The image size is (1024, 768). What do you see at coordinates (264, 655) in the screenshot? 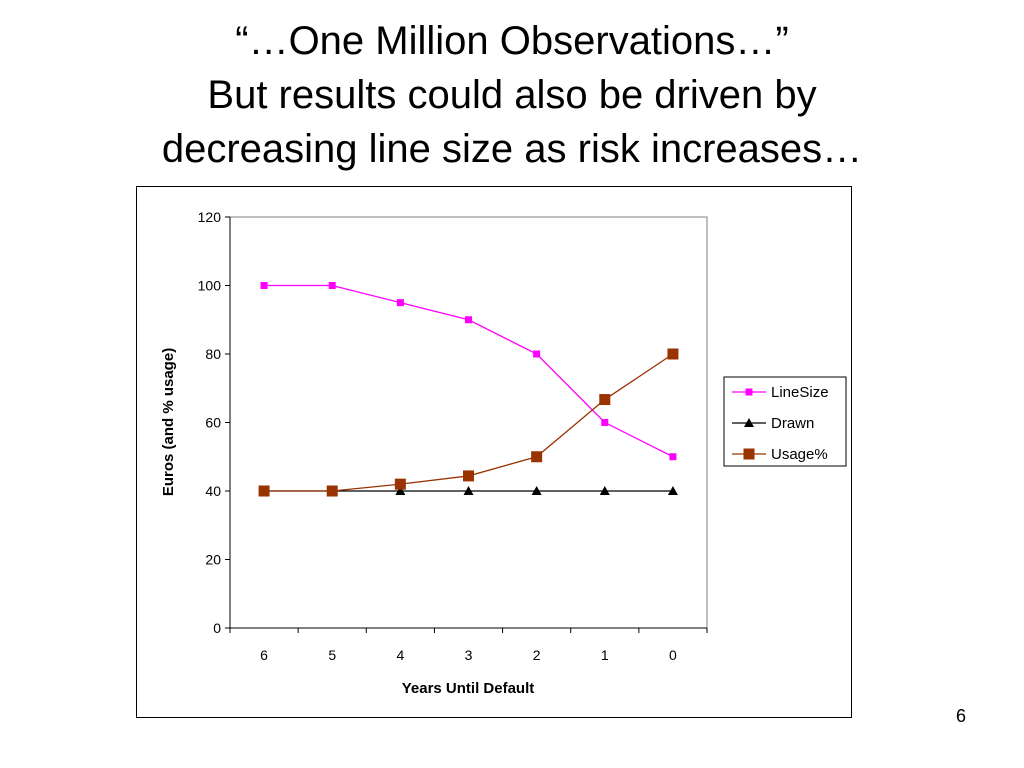
I see `x-tick-label: 6` at bounding box center [264, 655].